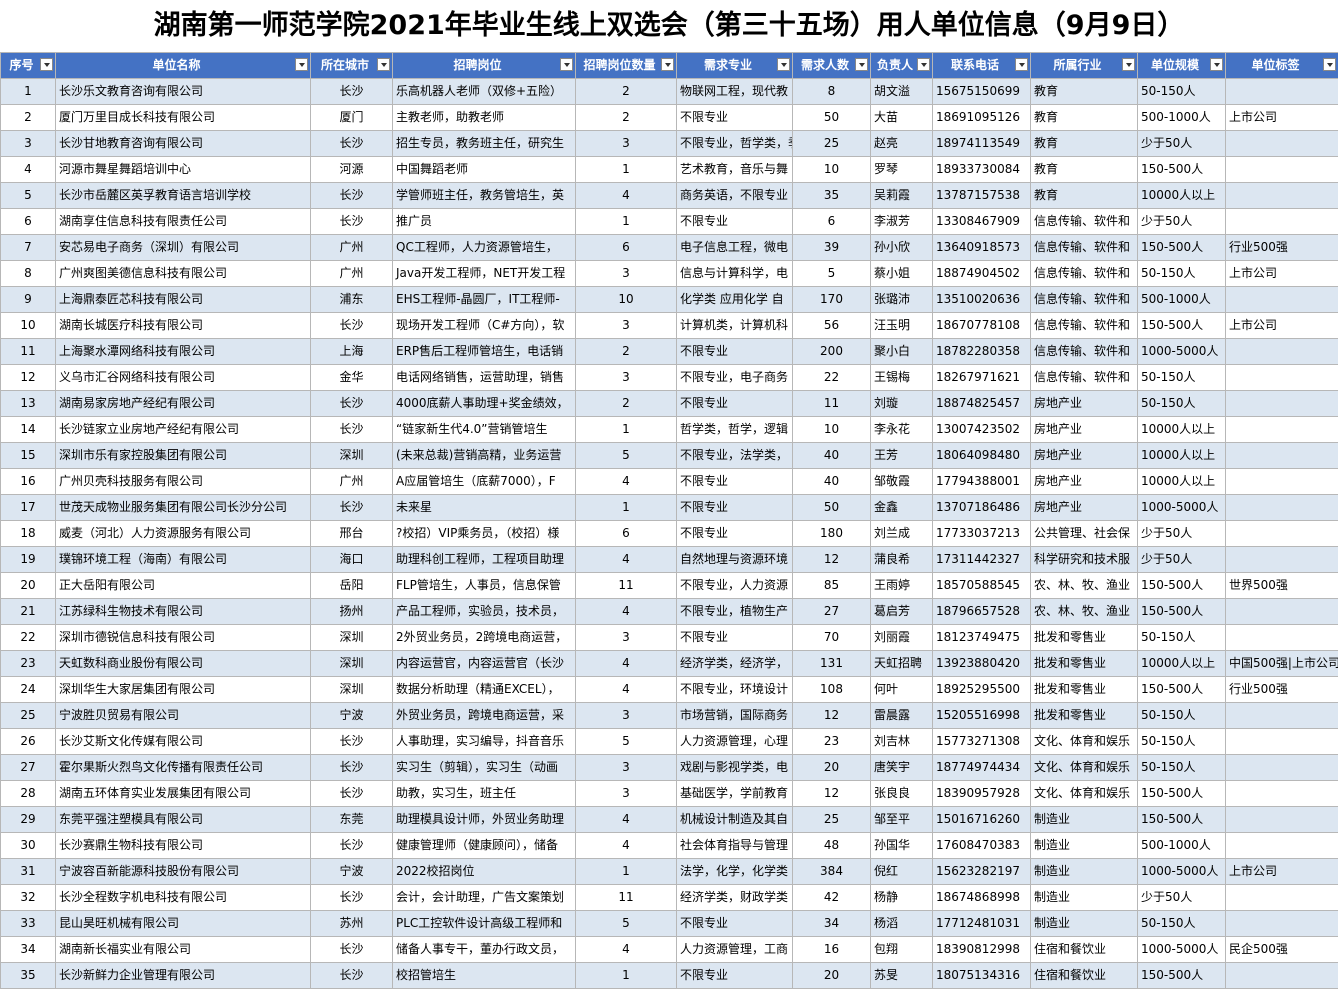 The width and height of the screenshot is (1338, 989). Describe the element at coordinates (28, 299) in the screenshot. I see `cell: 9` at that location.